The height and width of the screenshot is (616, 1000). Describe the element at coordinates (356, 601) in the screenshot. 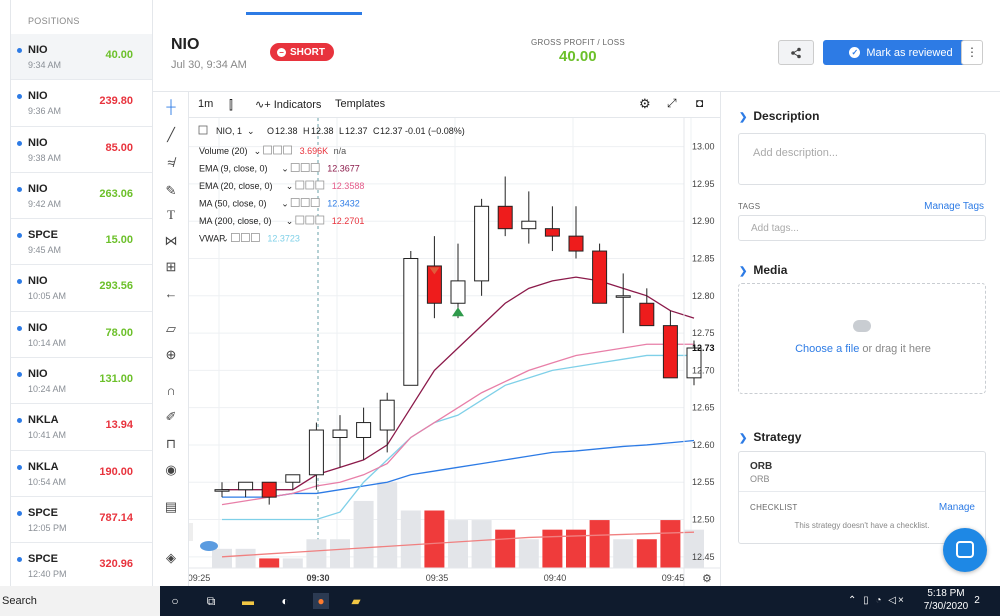

I see `excel-like-app-icon: ▰` at that location.